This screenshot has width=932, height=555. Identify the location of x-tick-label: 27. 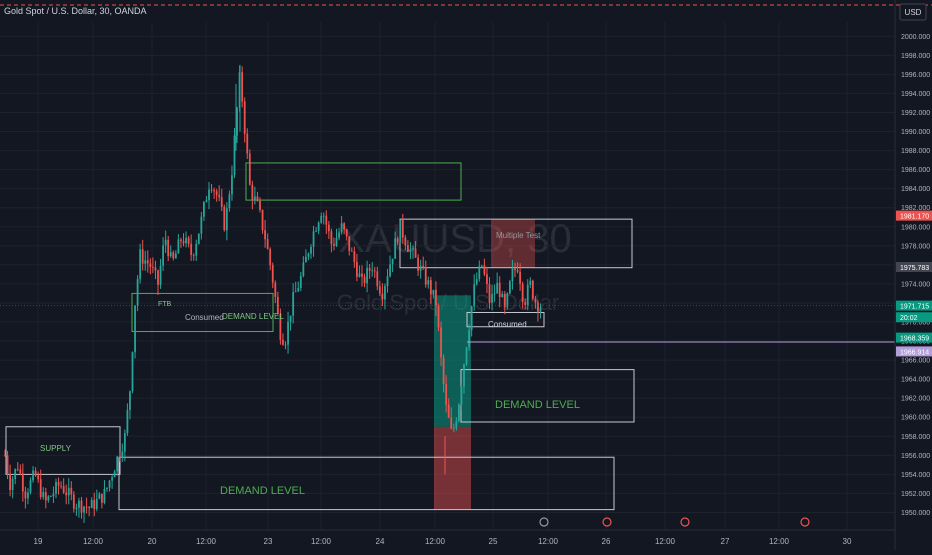
(725, 541).